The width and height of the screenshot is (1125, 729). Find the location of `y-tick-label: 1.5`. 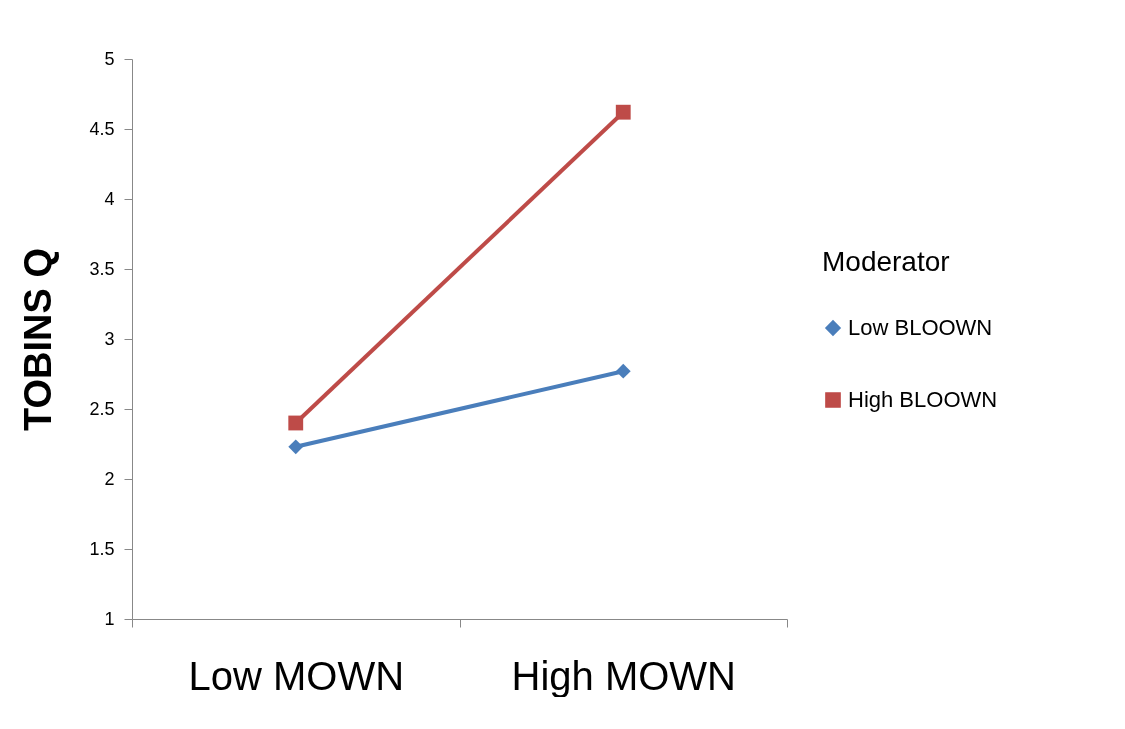

y-tick-label: 1.5 is located at coordinates (102, 548).